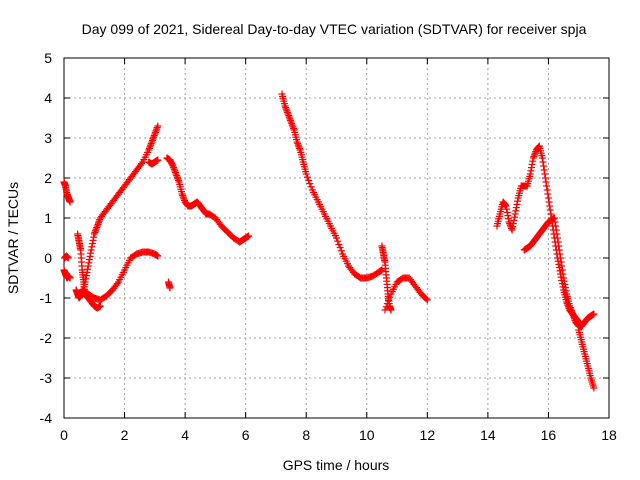  Describe the element at coordinates (246, 435) in the screenshot. I see `x-tick-label: 6` at that location.